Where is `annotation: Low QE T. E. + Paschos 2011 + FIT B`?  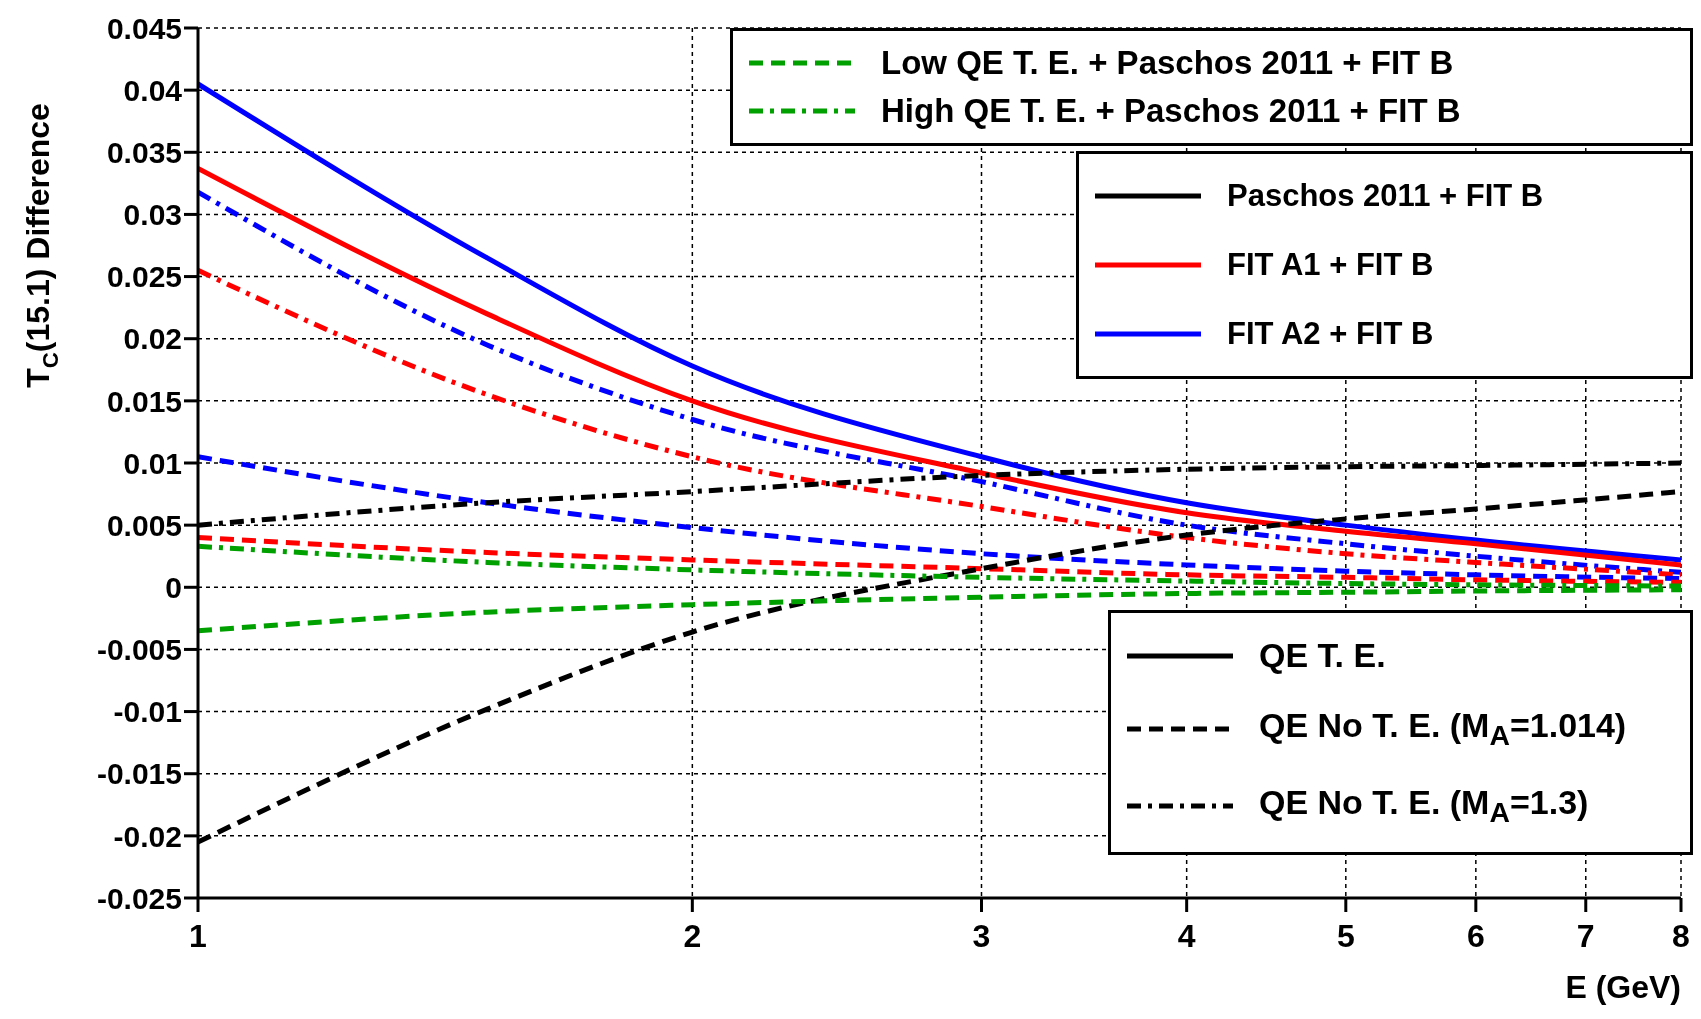 annotation: Low QE T. E. + Paschos 2011 + FIT B is located at coordinates (1167, 63).